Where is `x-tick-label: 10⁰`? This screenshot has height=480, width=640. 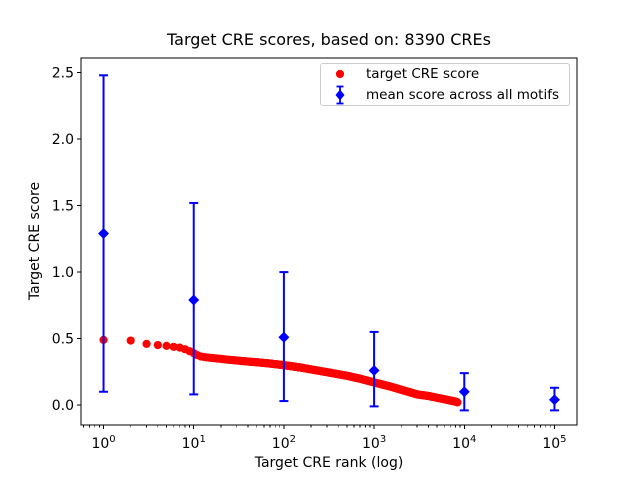
x-tick-label: 10⁰ is located at coordinates (103, 443).